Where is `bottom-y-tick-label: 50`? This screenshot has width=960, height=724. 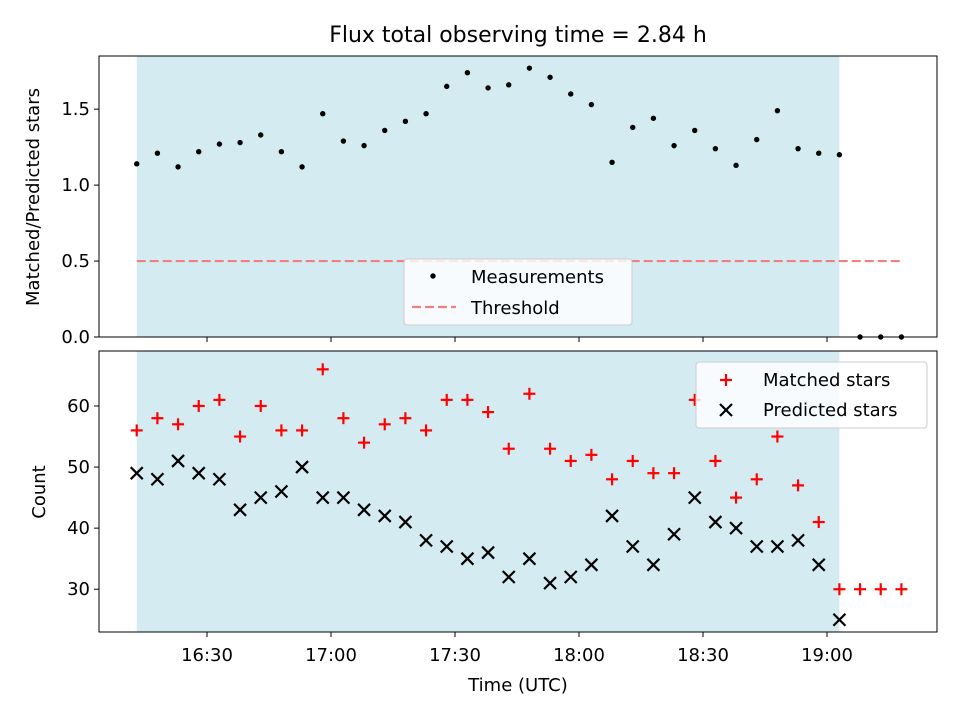 bottom-y-tick-label: 50 is located at coordinates (78, 467).